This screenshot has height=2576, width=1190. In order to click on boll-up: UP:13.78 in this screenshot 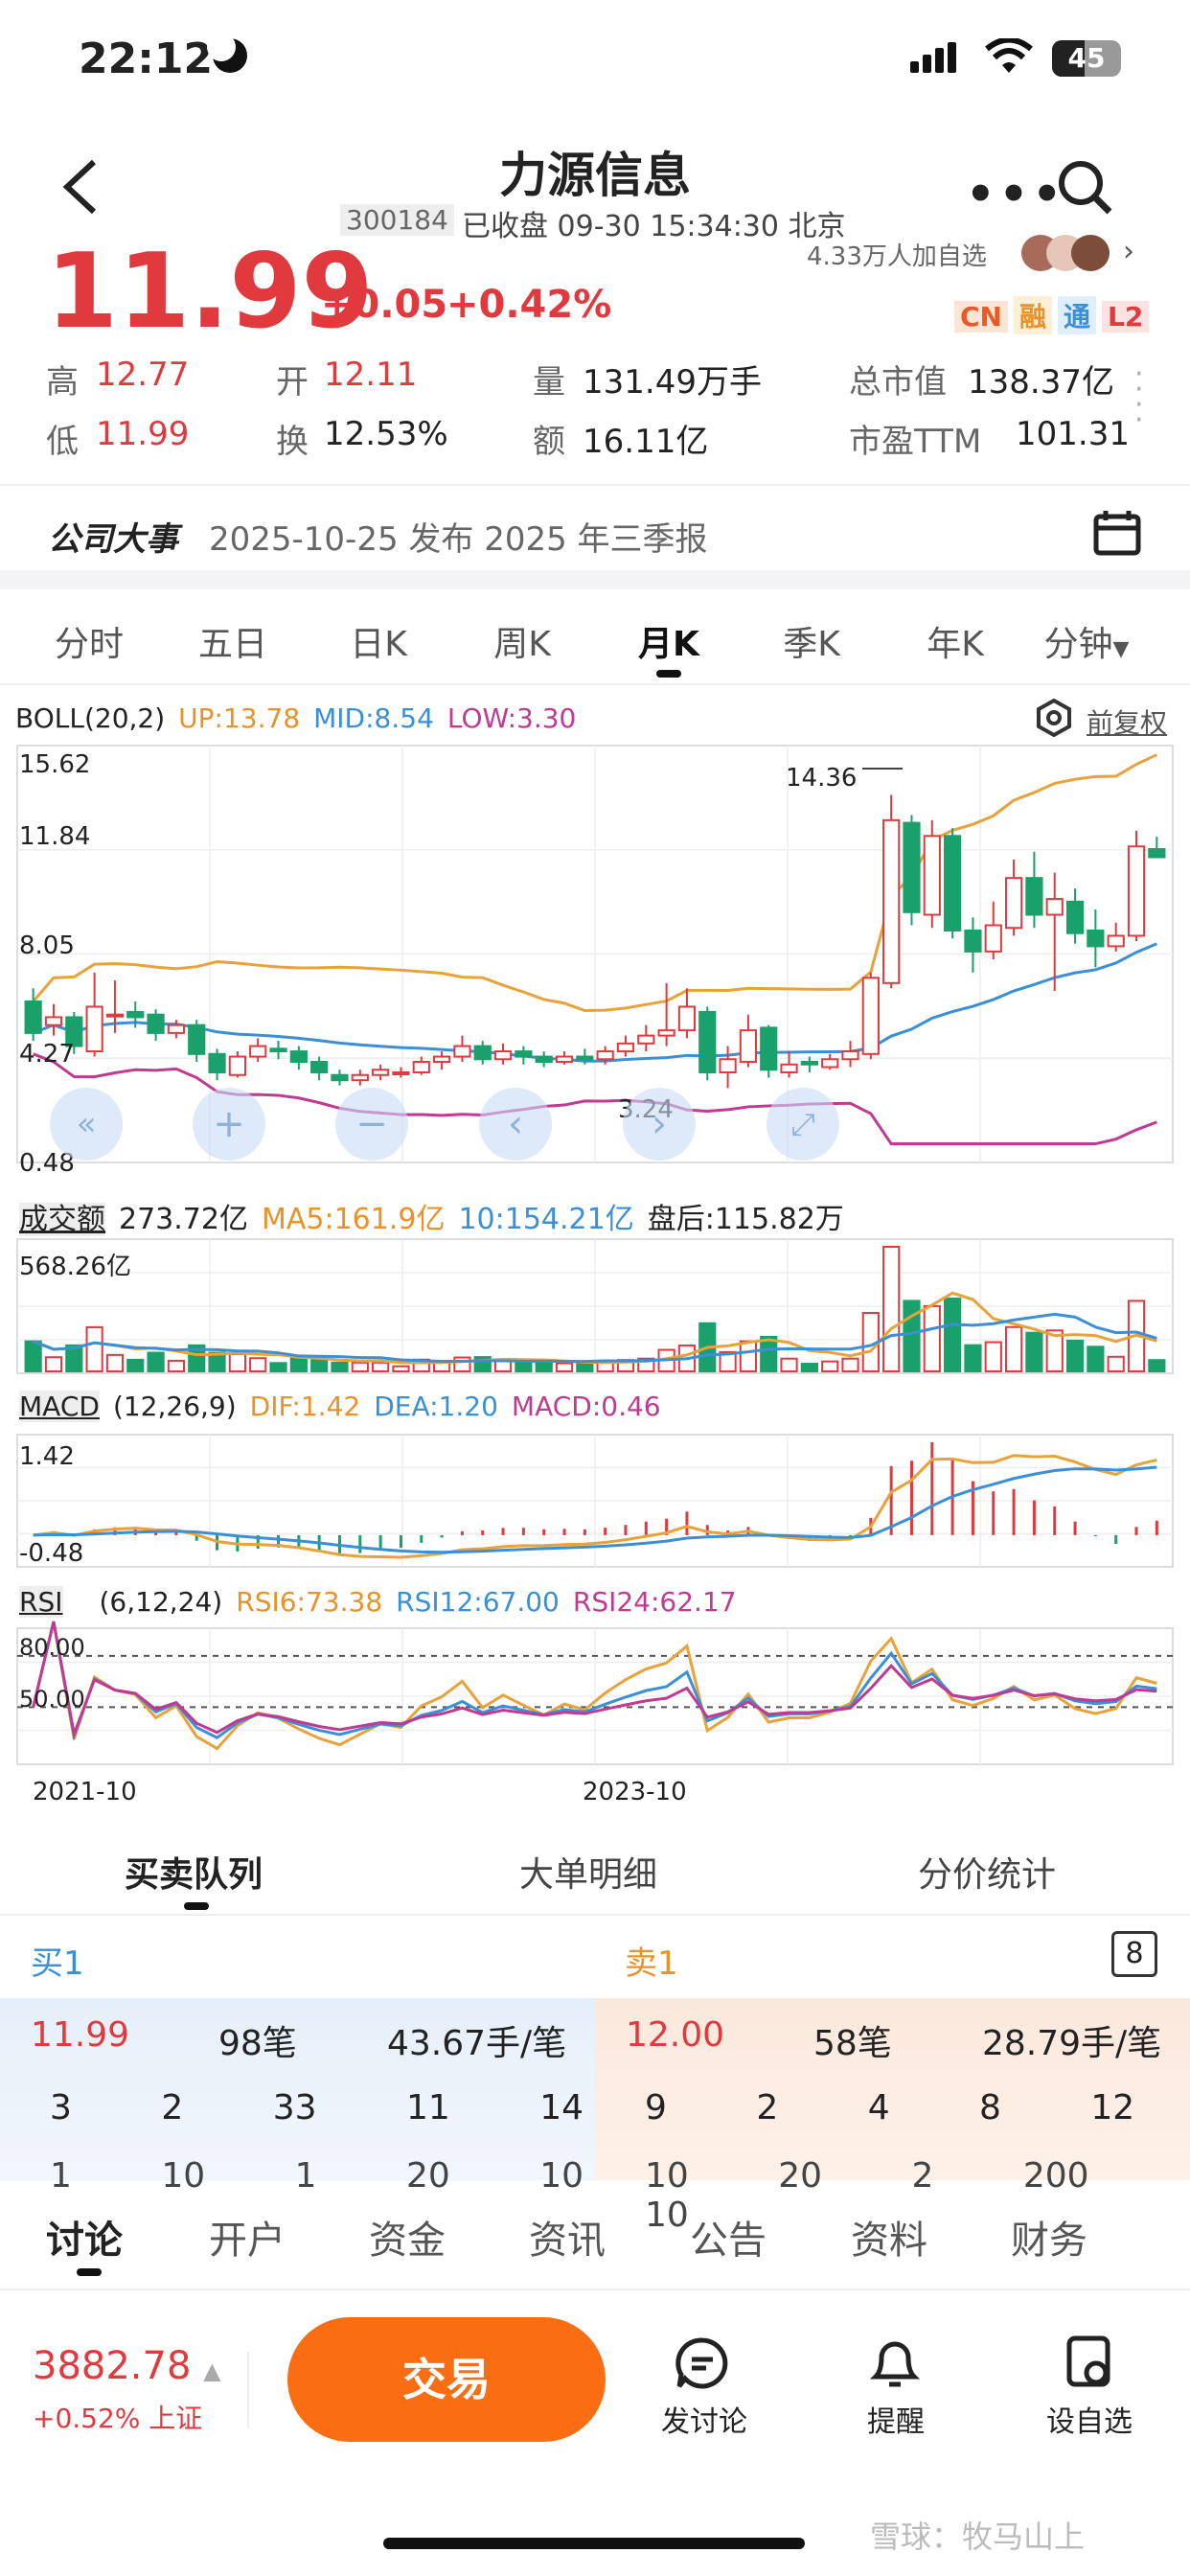, I will do `click(240, 718)`.